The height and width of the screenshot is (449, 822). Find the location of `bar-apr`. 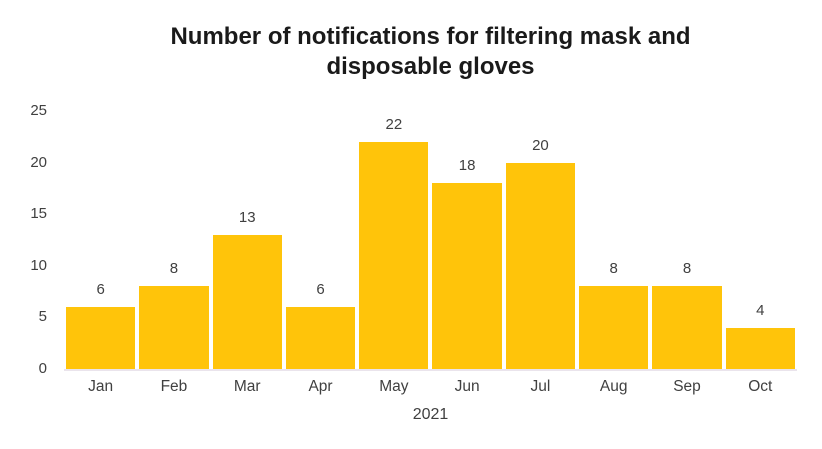

bar-apr is located at coordinates (320, 338).